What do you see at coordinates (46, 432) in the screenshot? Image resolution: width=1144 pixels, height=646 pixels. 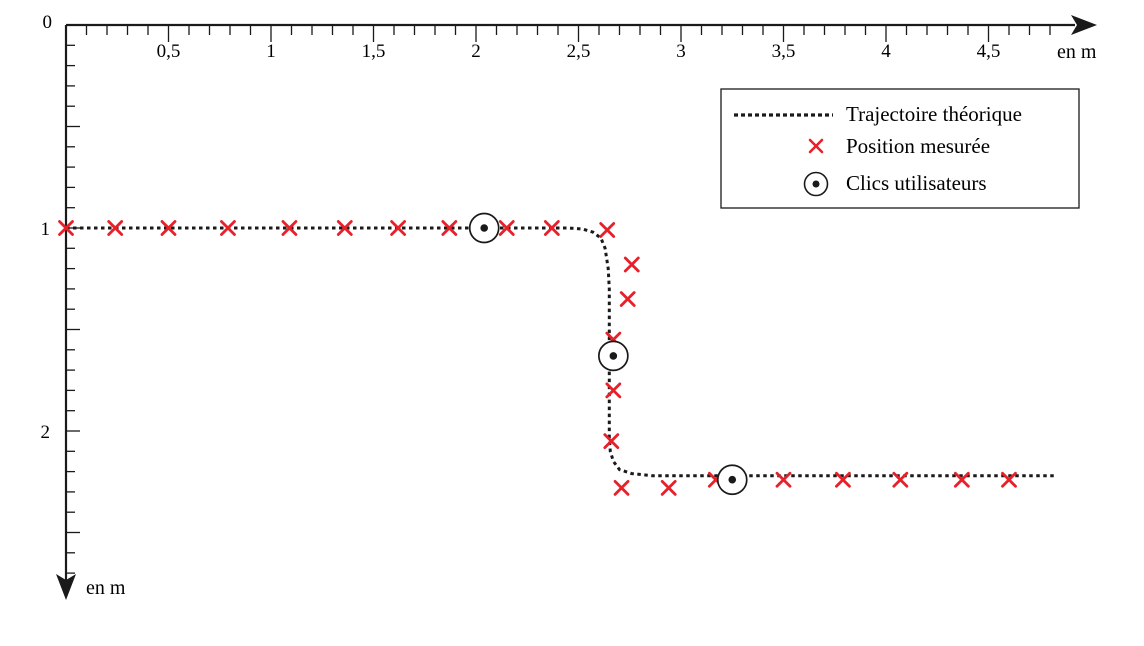 I see `y-tick-label: 2` at bounding box center [46, 432].